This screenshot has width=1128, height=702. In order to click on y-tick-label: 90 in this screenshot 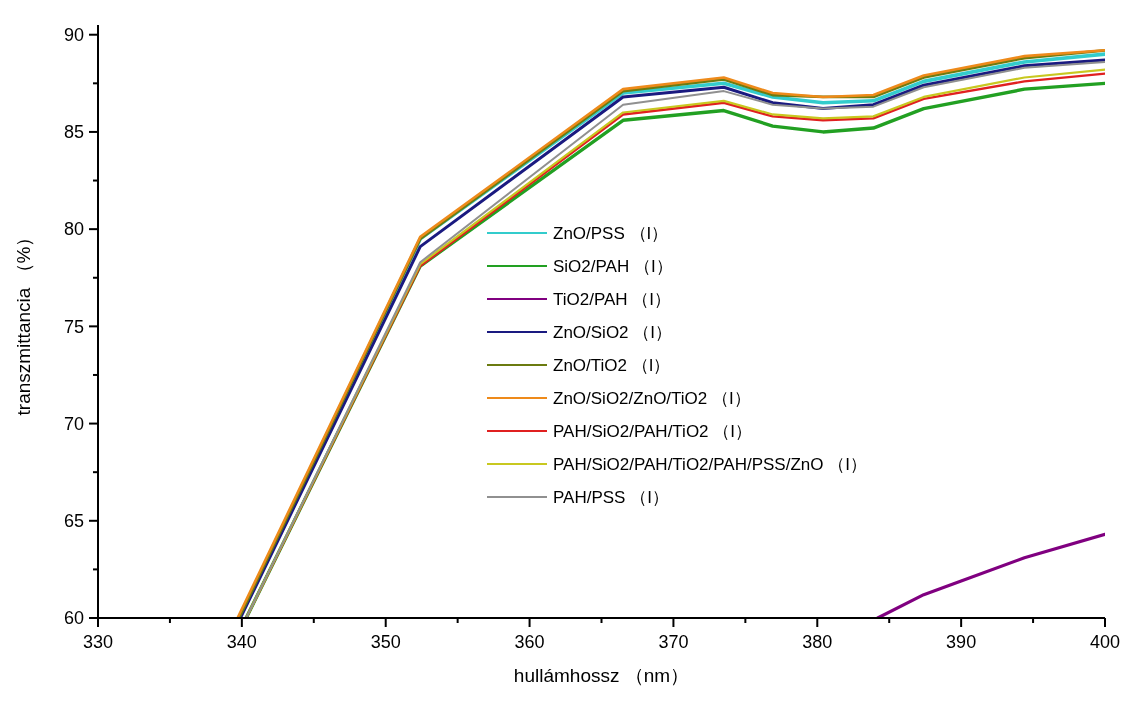, I will do `click(73, 35)`.